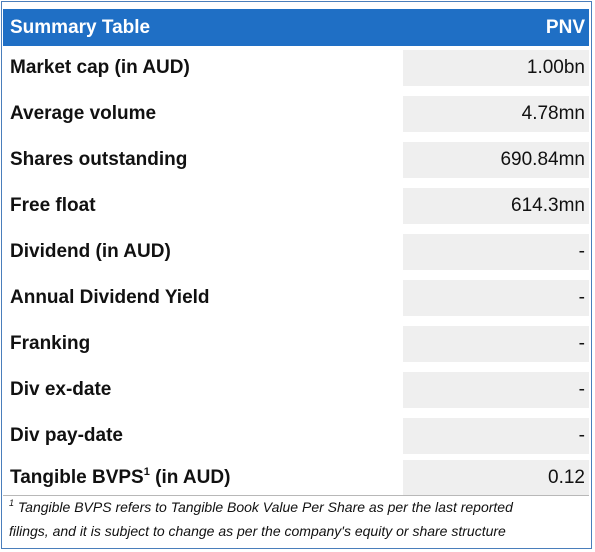 The width and height of the screenshot is (595, 552). I want to click on table-row-shares-outstanding: Shares outstanding 690.84mn, so click(296, 160).